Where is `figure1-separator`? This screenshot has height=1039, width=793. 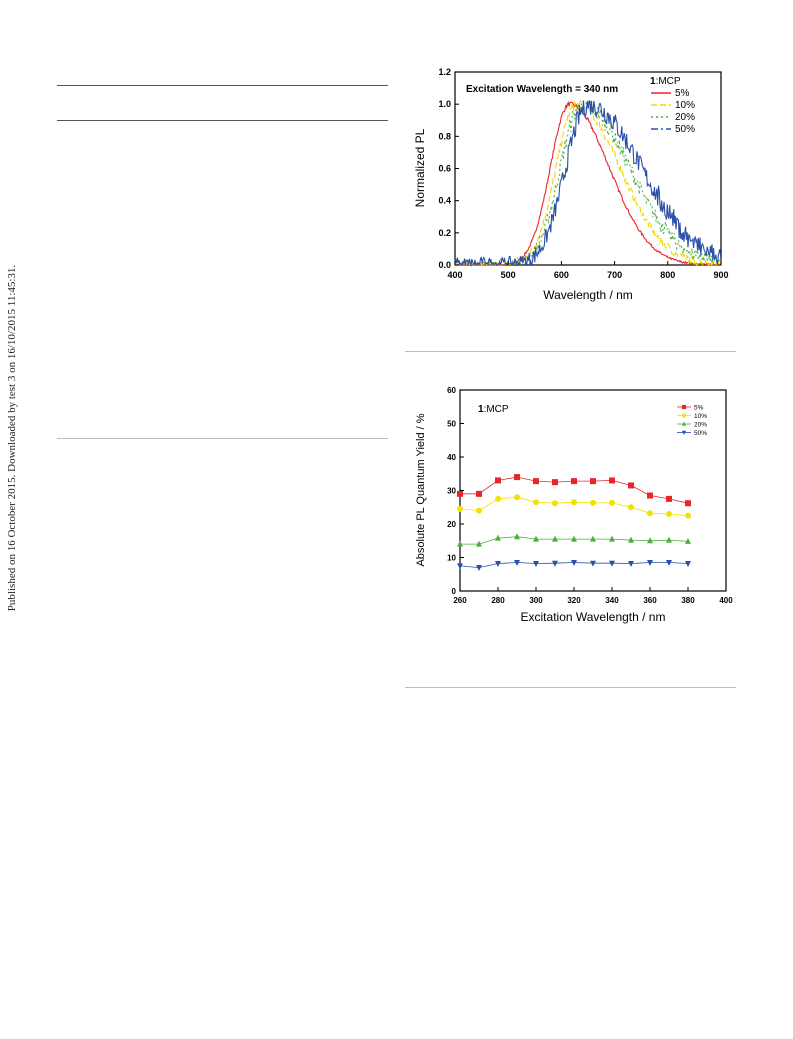 figure1-separator is located at coordinates (570, 351).